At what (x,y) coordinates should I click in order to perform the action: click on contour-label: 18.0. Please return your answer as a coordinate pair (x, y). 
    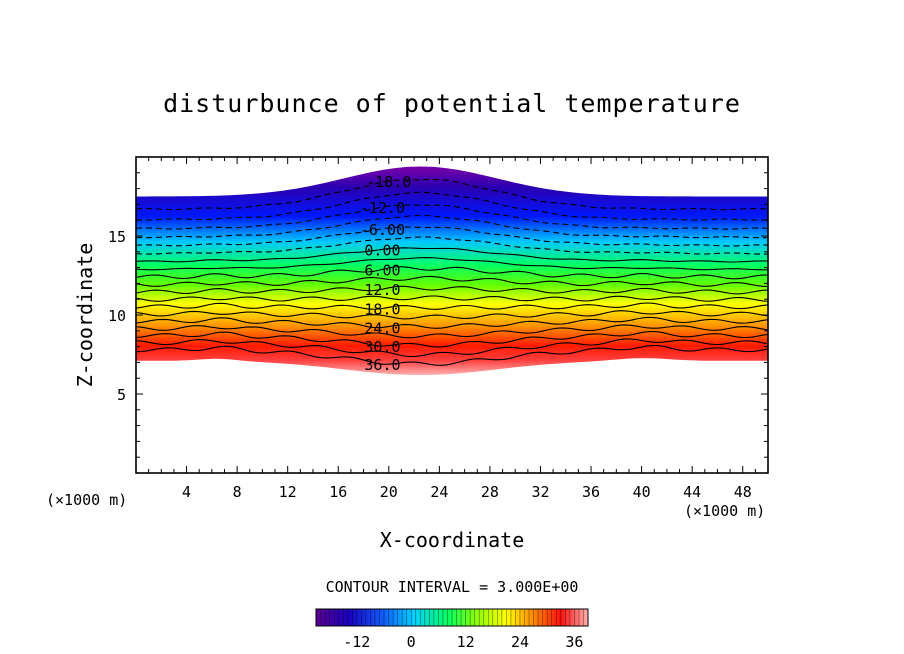
    Looking at the image, I should click on (382, 309).